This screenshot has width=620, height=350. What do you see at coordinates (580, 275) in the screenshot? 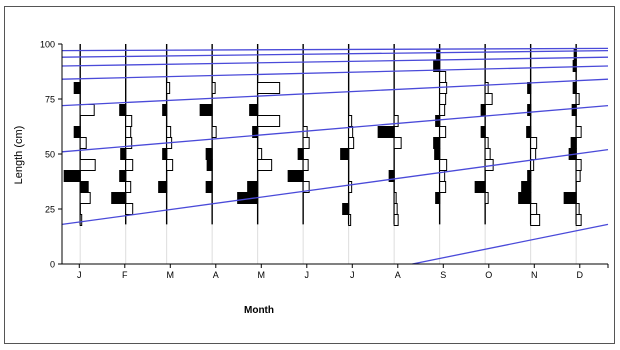
I see `x-tick-label: D` at bounding box center [580, 275].